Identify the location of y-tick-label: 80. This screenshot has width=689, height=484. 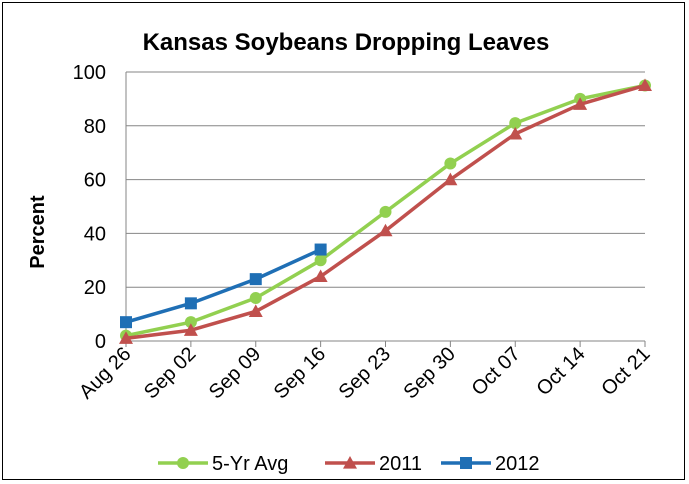
(95, 127).